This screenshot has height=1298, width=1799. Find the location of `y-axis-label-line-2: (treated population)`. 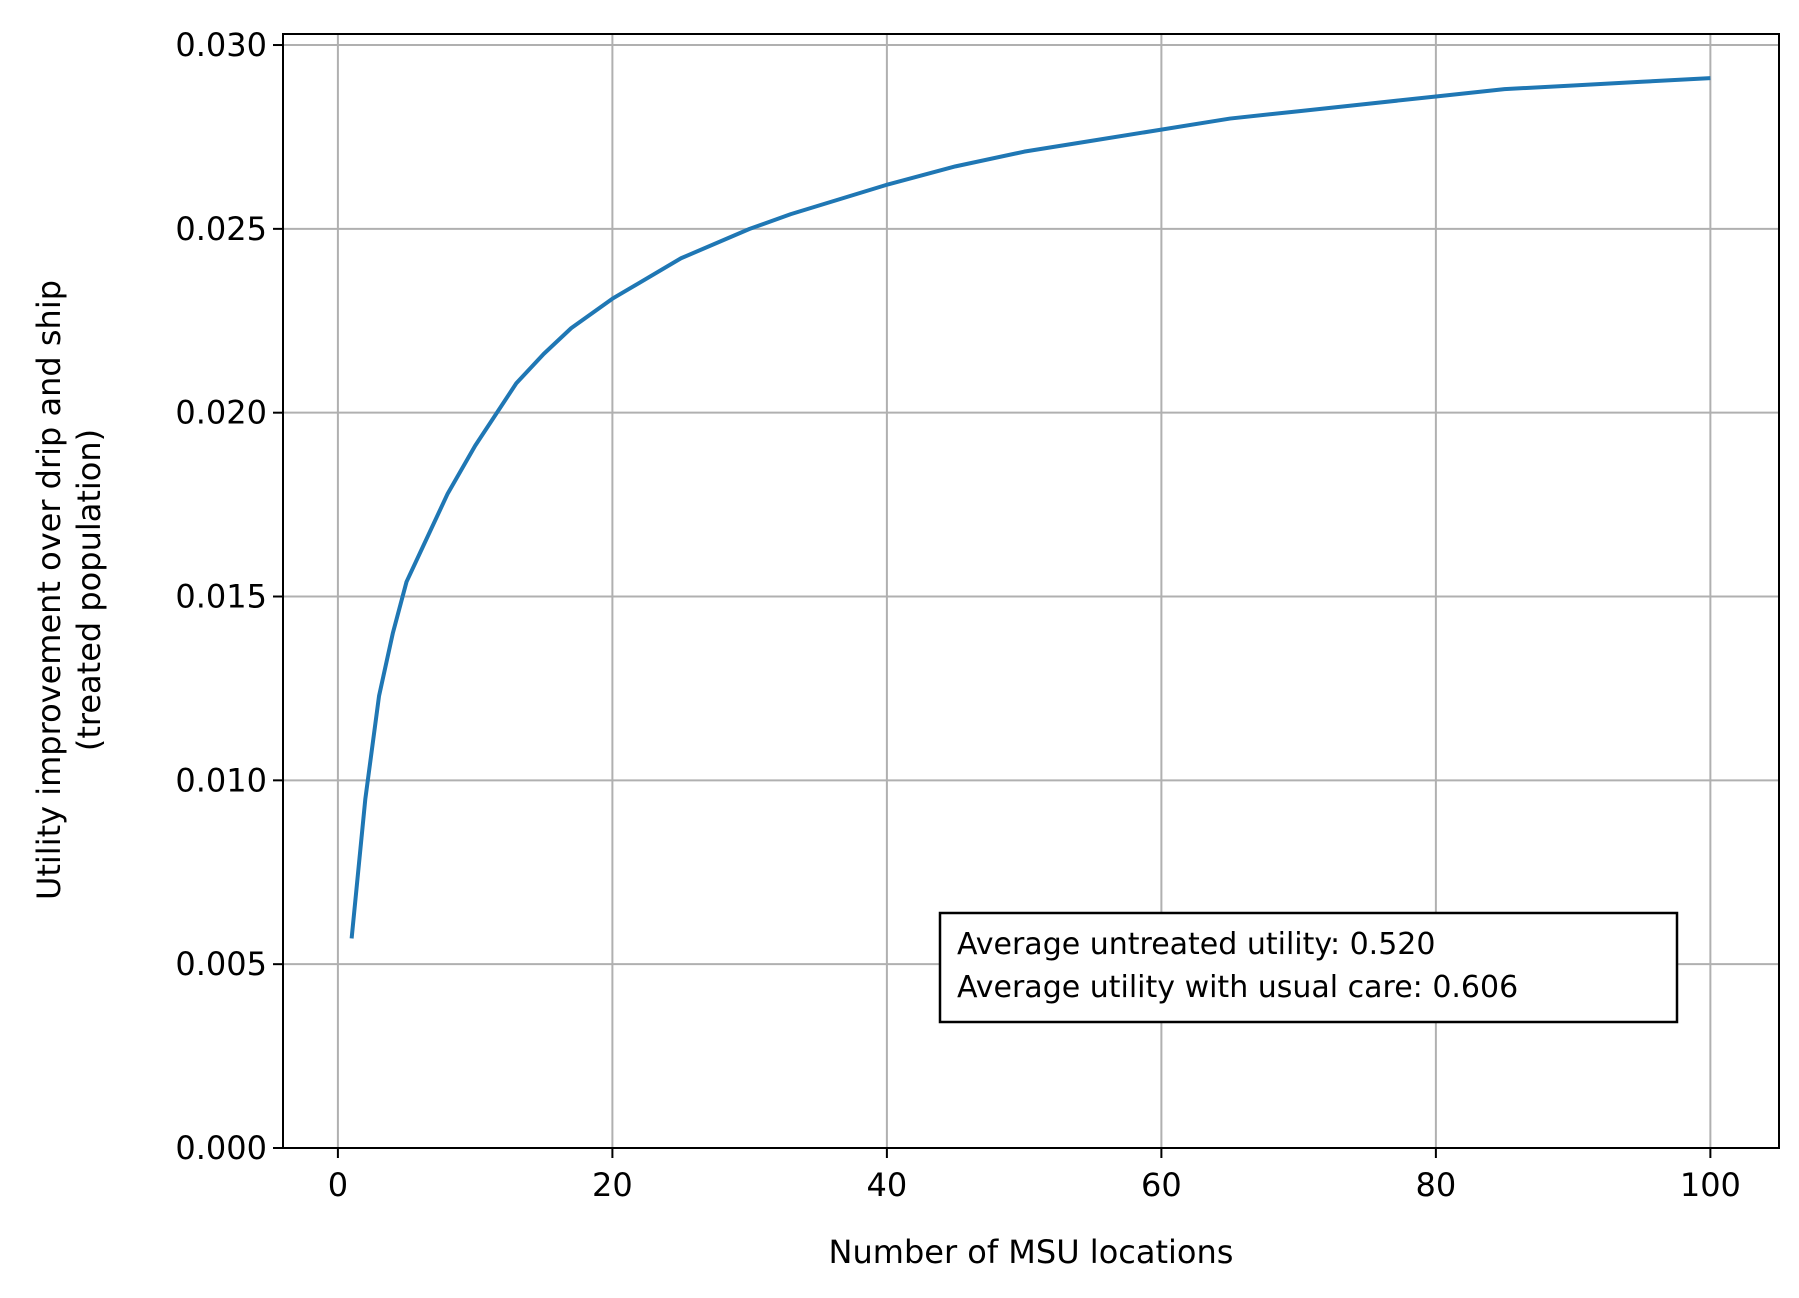

y-axis-label-line-2: (treated population) is located at coordinates (89, 590).